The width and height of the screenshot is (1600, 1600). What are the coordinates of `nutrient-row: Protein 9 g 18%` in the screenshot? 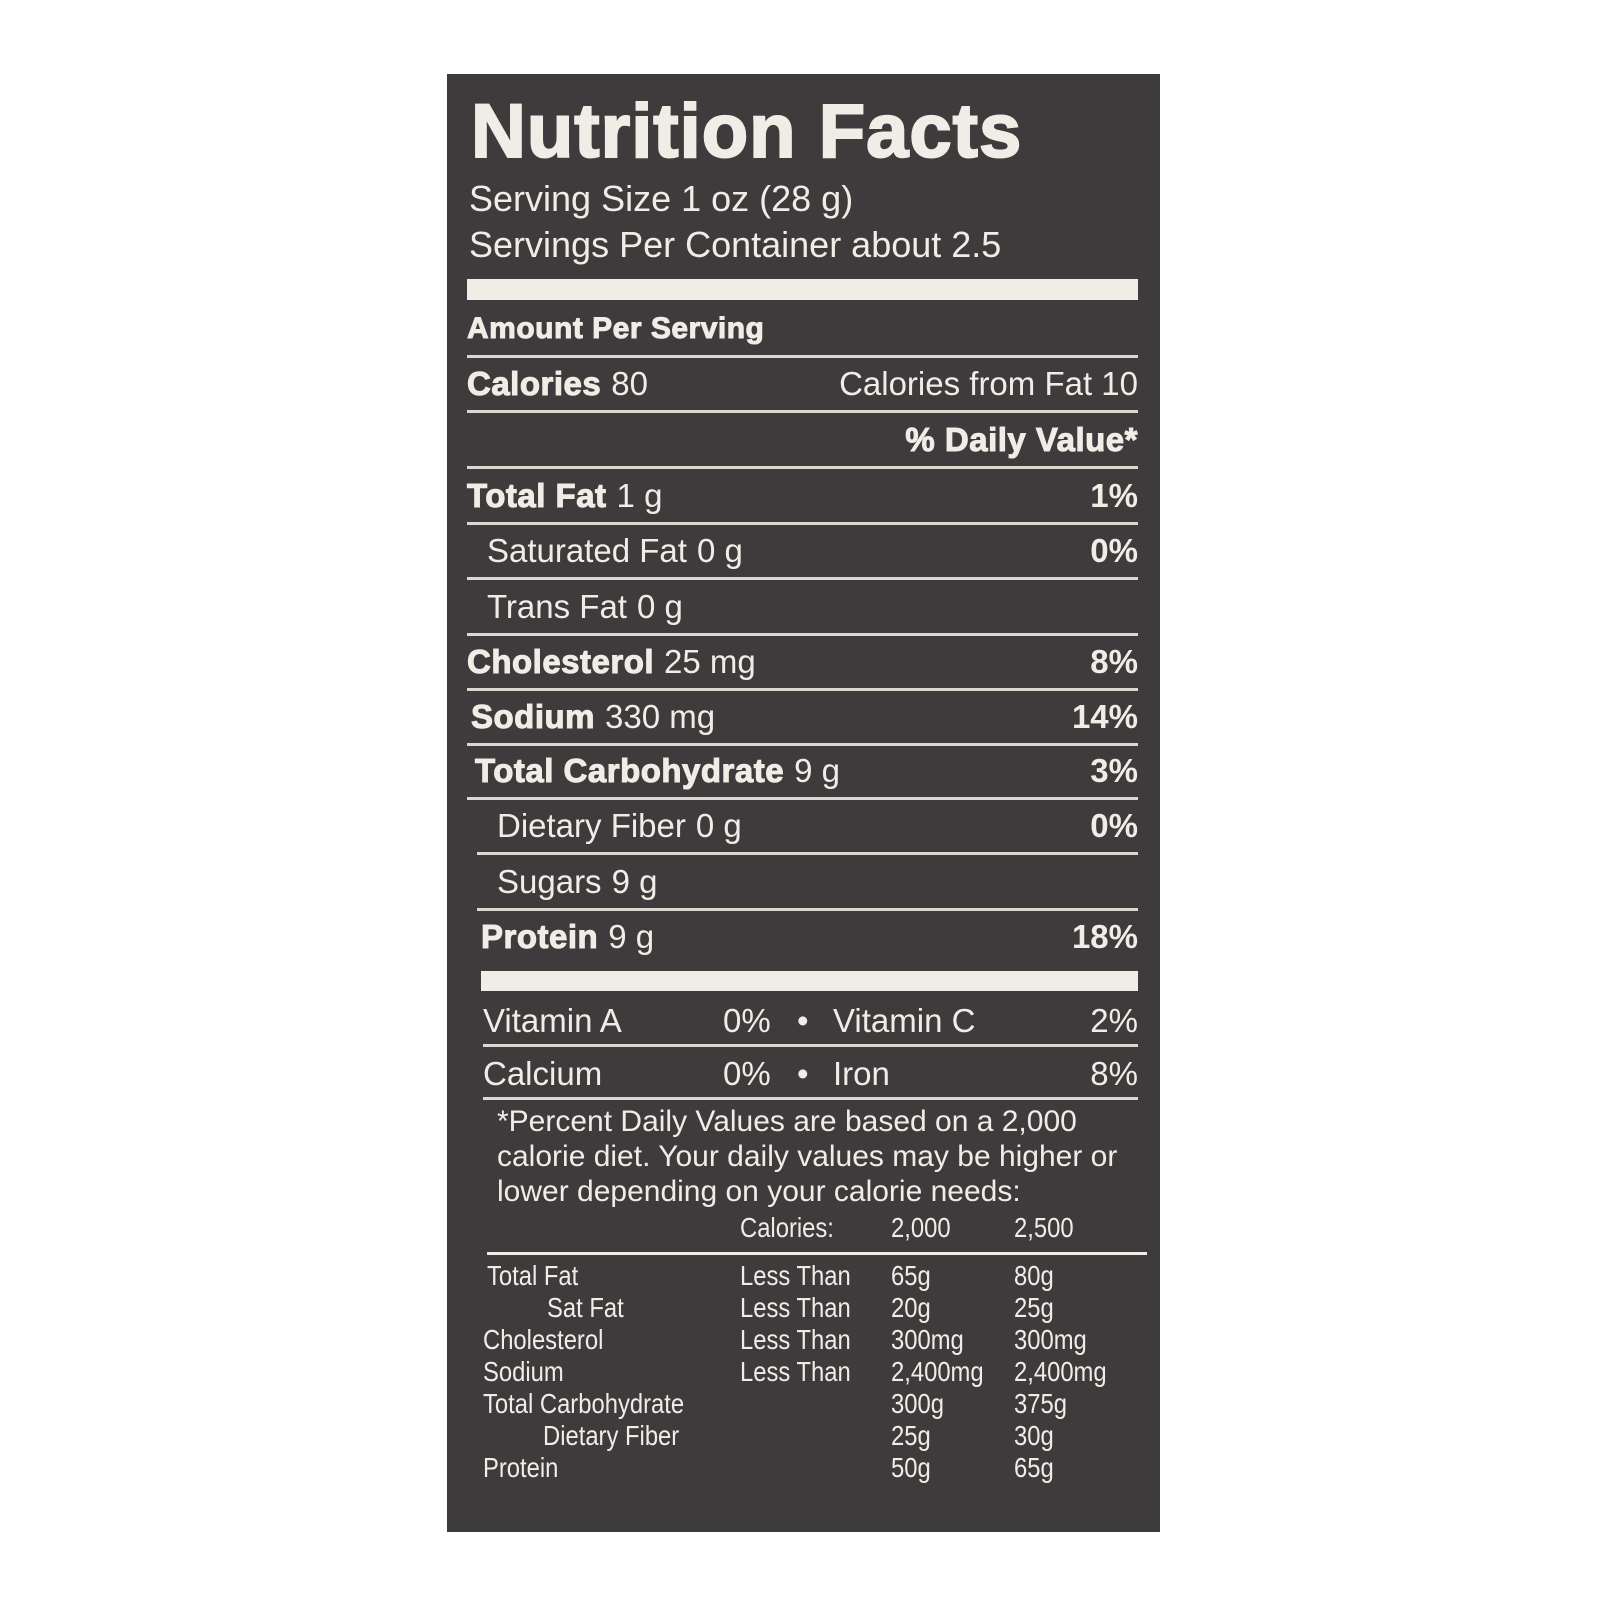 It's located at (809, 937).